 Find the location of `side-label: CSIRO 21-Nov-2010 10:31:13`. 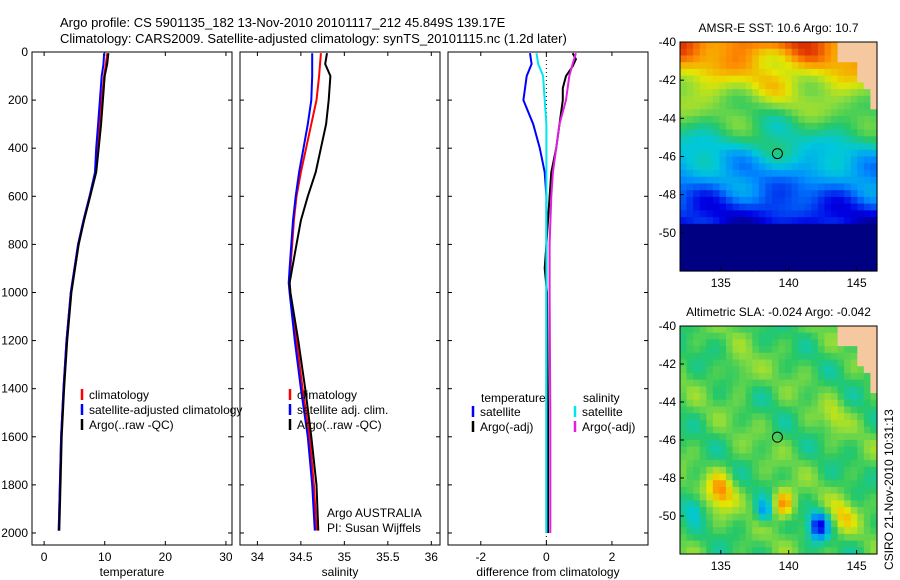

side-label: CSIRO 21-Nov-2010 10:31:13 is located at coordinates (889, 489).